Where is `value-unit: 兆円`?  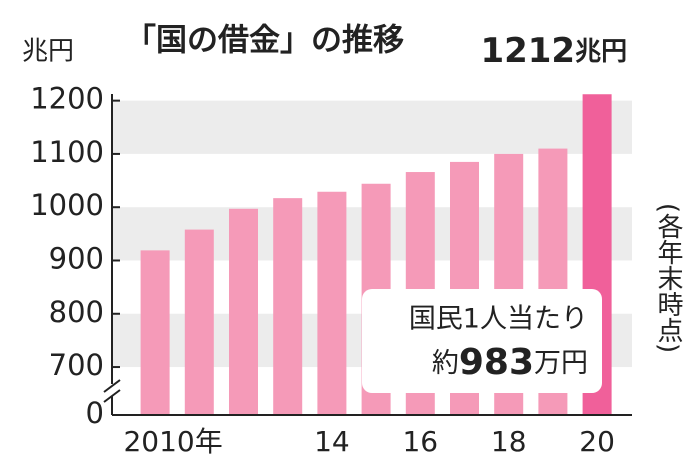 value-unit: 兆円 is located at coordinates (601, 52).